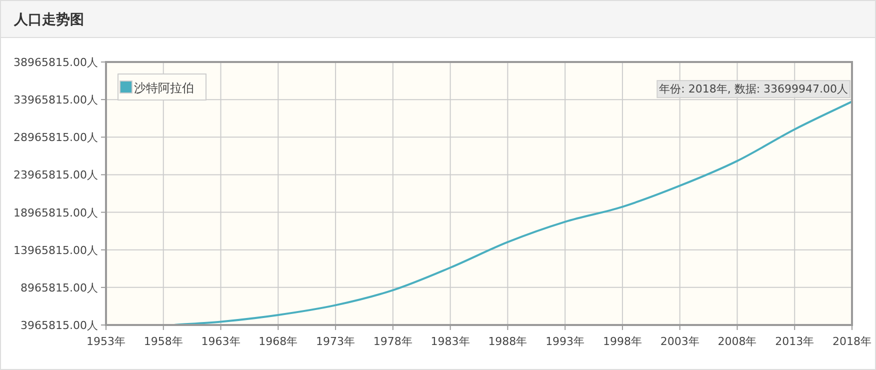 The width and height of the screenshot is (876, 370). I want to click on ytick: 28965815.00人, so click(56, 137).